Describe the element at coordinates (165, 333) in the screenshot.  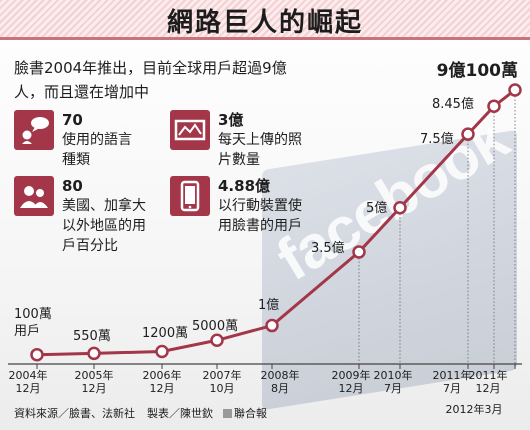
I see `data-point-label: 1200萬` at that location.